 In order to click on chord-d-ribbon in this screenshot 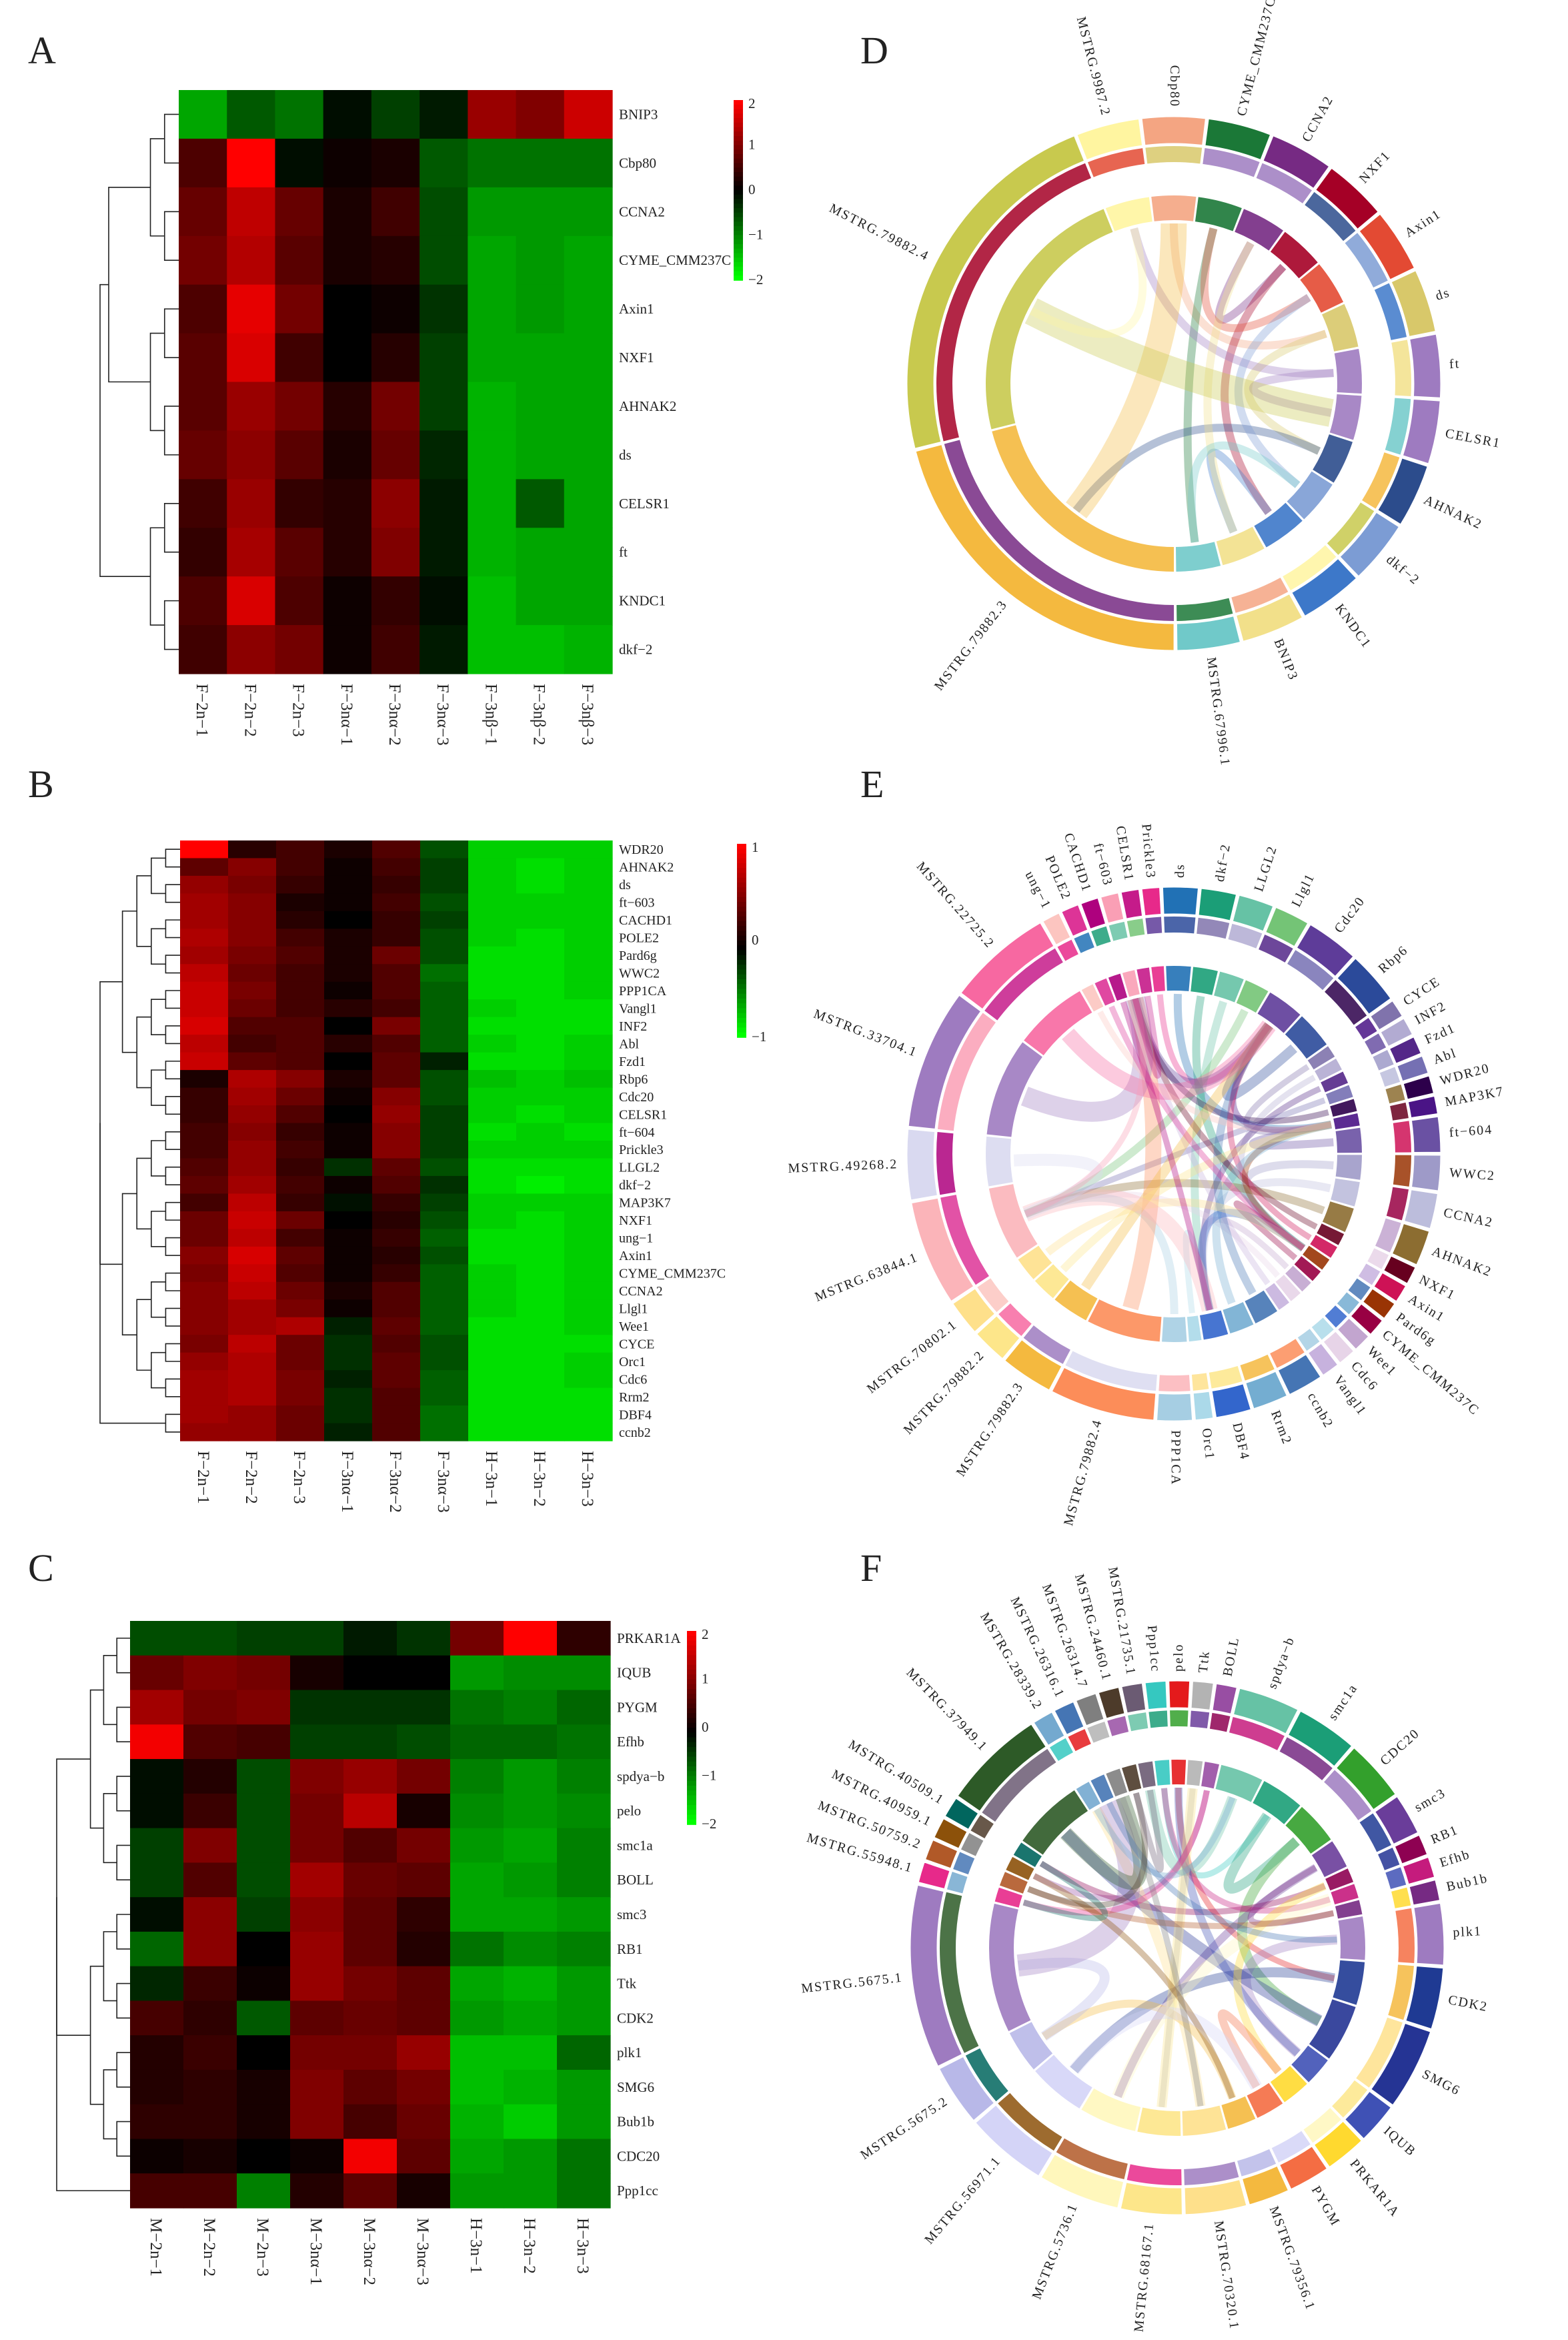, I will do `click(1088, 282)`.